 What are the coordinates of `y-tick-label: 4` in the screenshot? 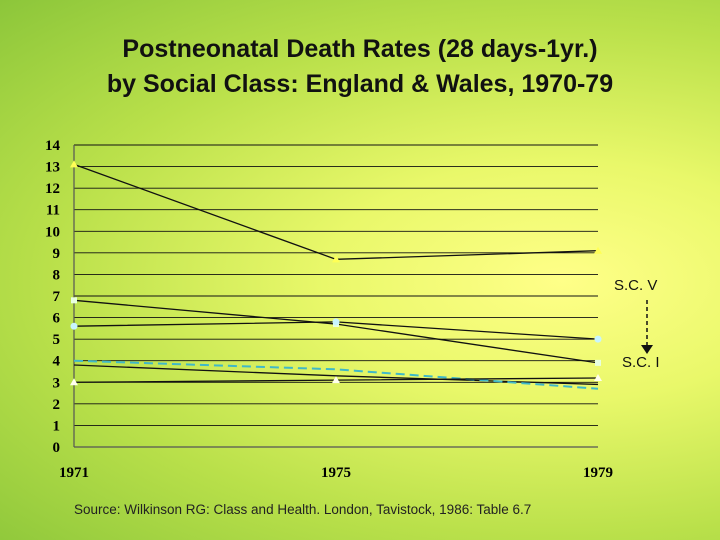 It's located at (57, 362).